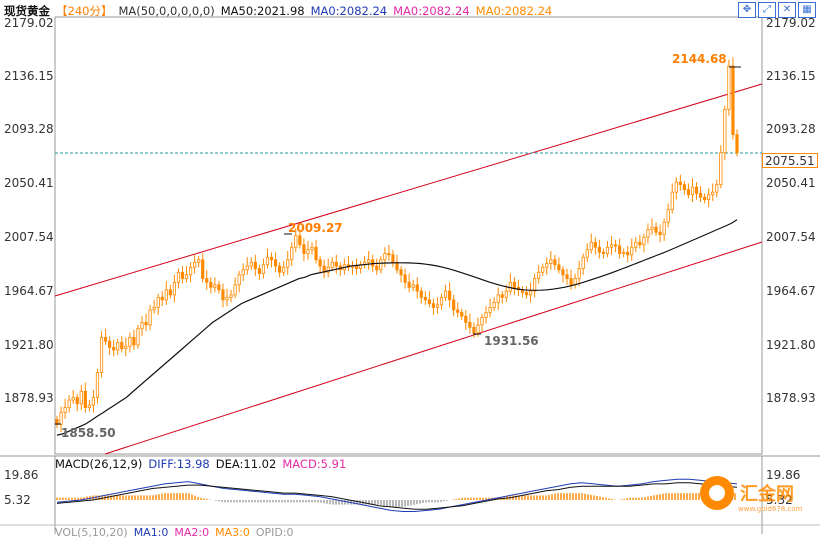 Image resolution: width=820 pixels, height=539 pixels. What do you see at coordinates (699, 59) in the screenshot?
I see `high-annotation: 2144.68` at bounding box center [699, 59].